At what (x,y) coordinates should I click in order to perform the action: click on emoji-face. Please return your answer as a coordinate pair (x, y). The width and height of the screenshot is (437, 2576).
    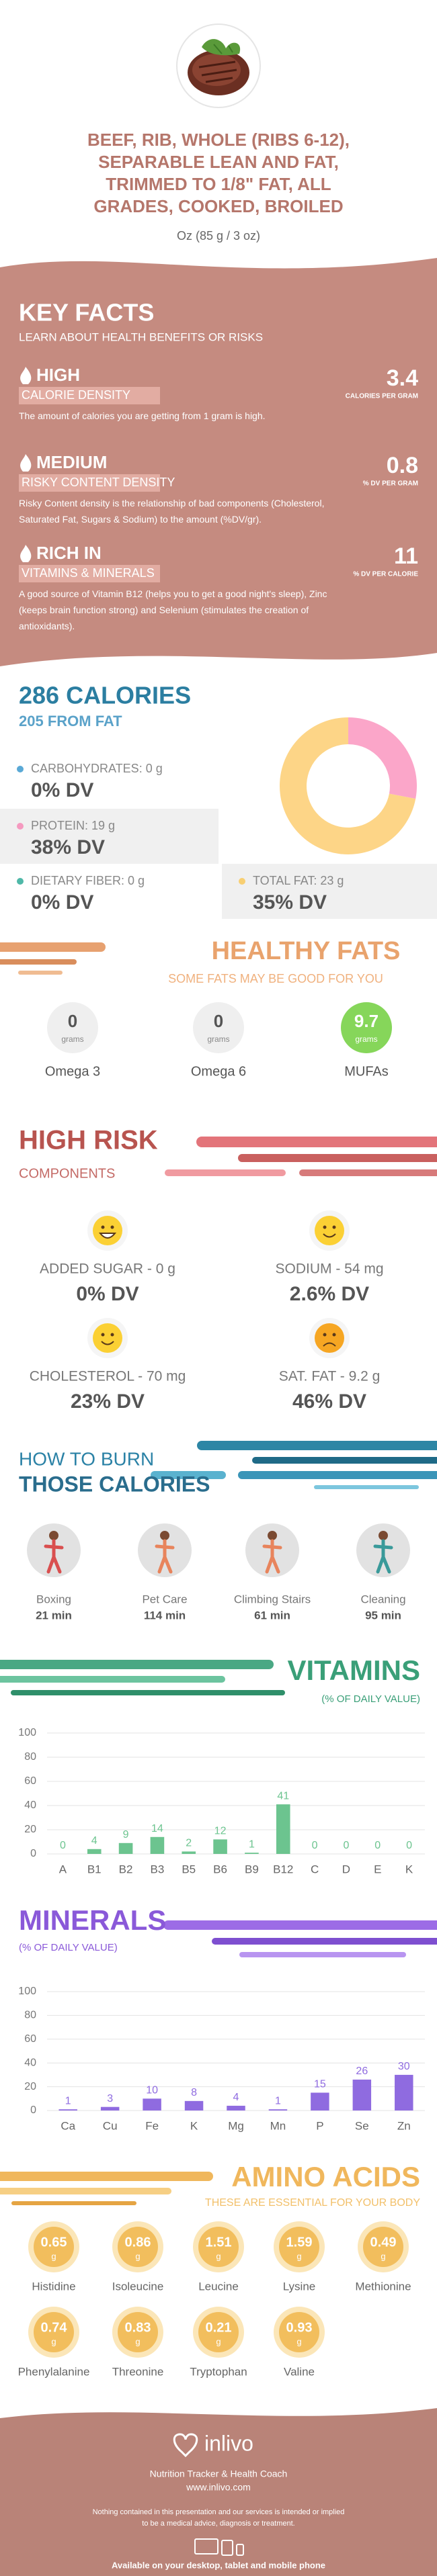
    Looking at the image, I should click on (329, 1338).